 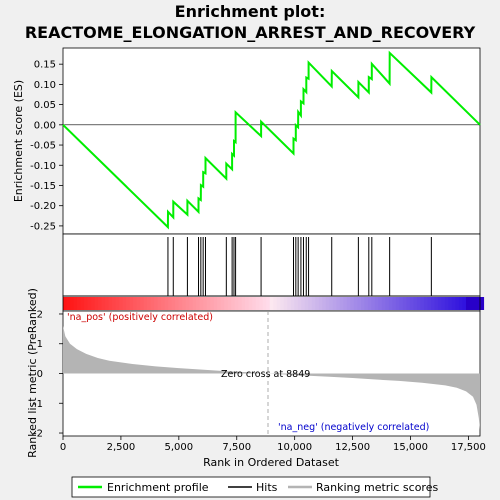 I want to click on zero-cross-label: Zero cross at 8849, so click(x=265, y=374).